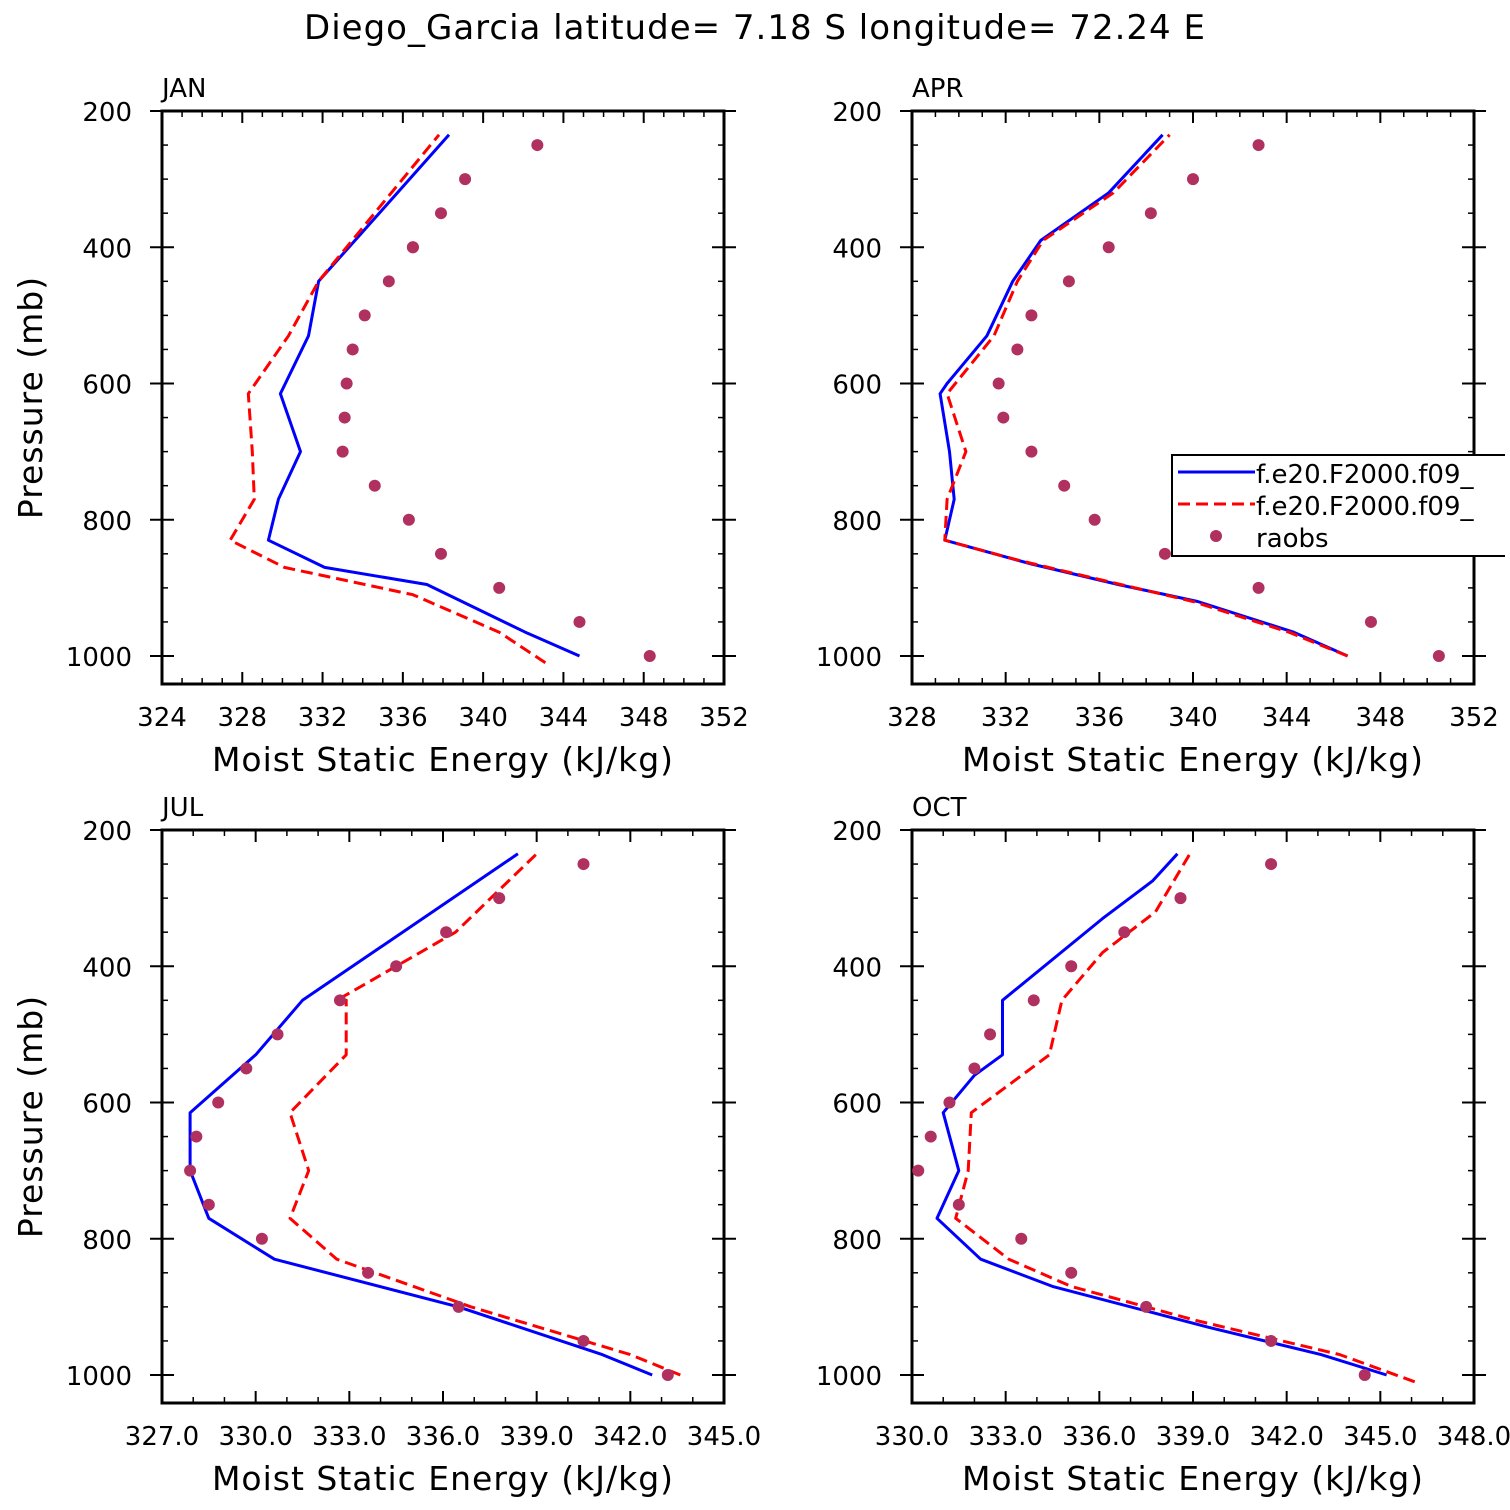  What do you see at coordinates (1006, 718) in the screenshot?
I see `x-tick-label: 332` at bounding box center [1006, 718].